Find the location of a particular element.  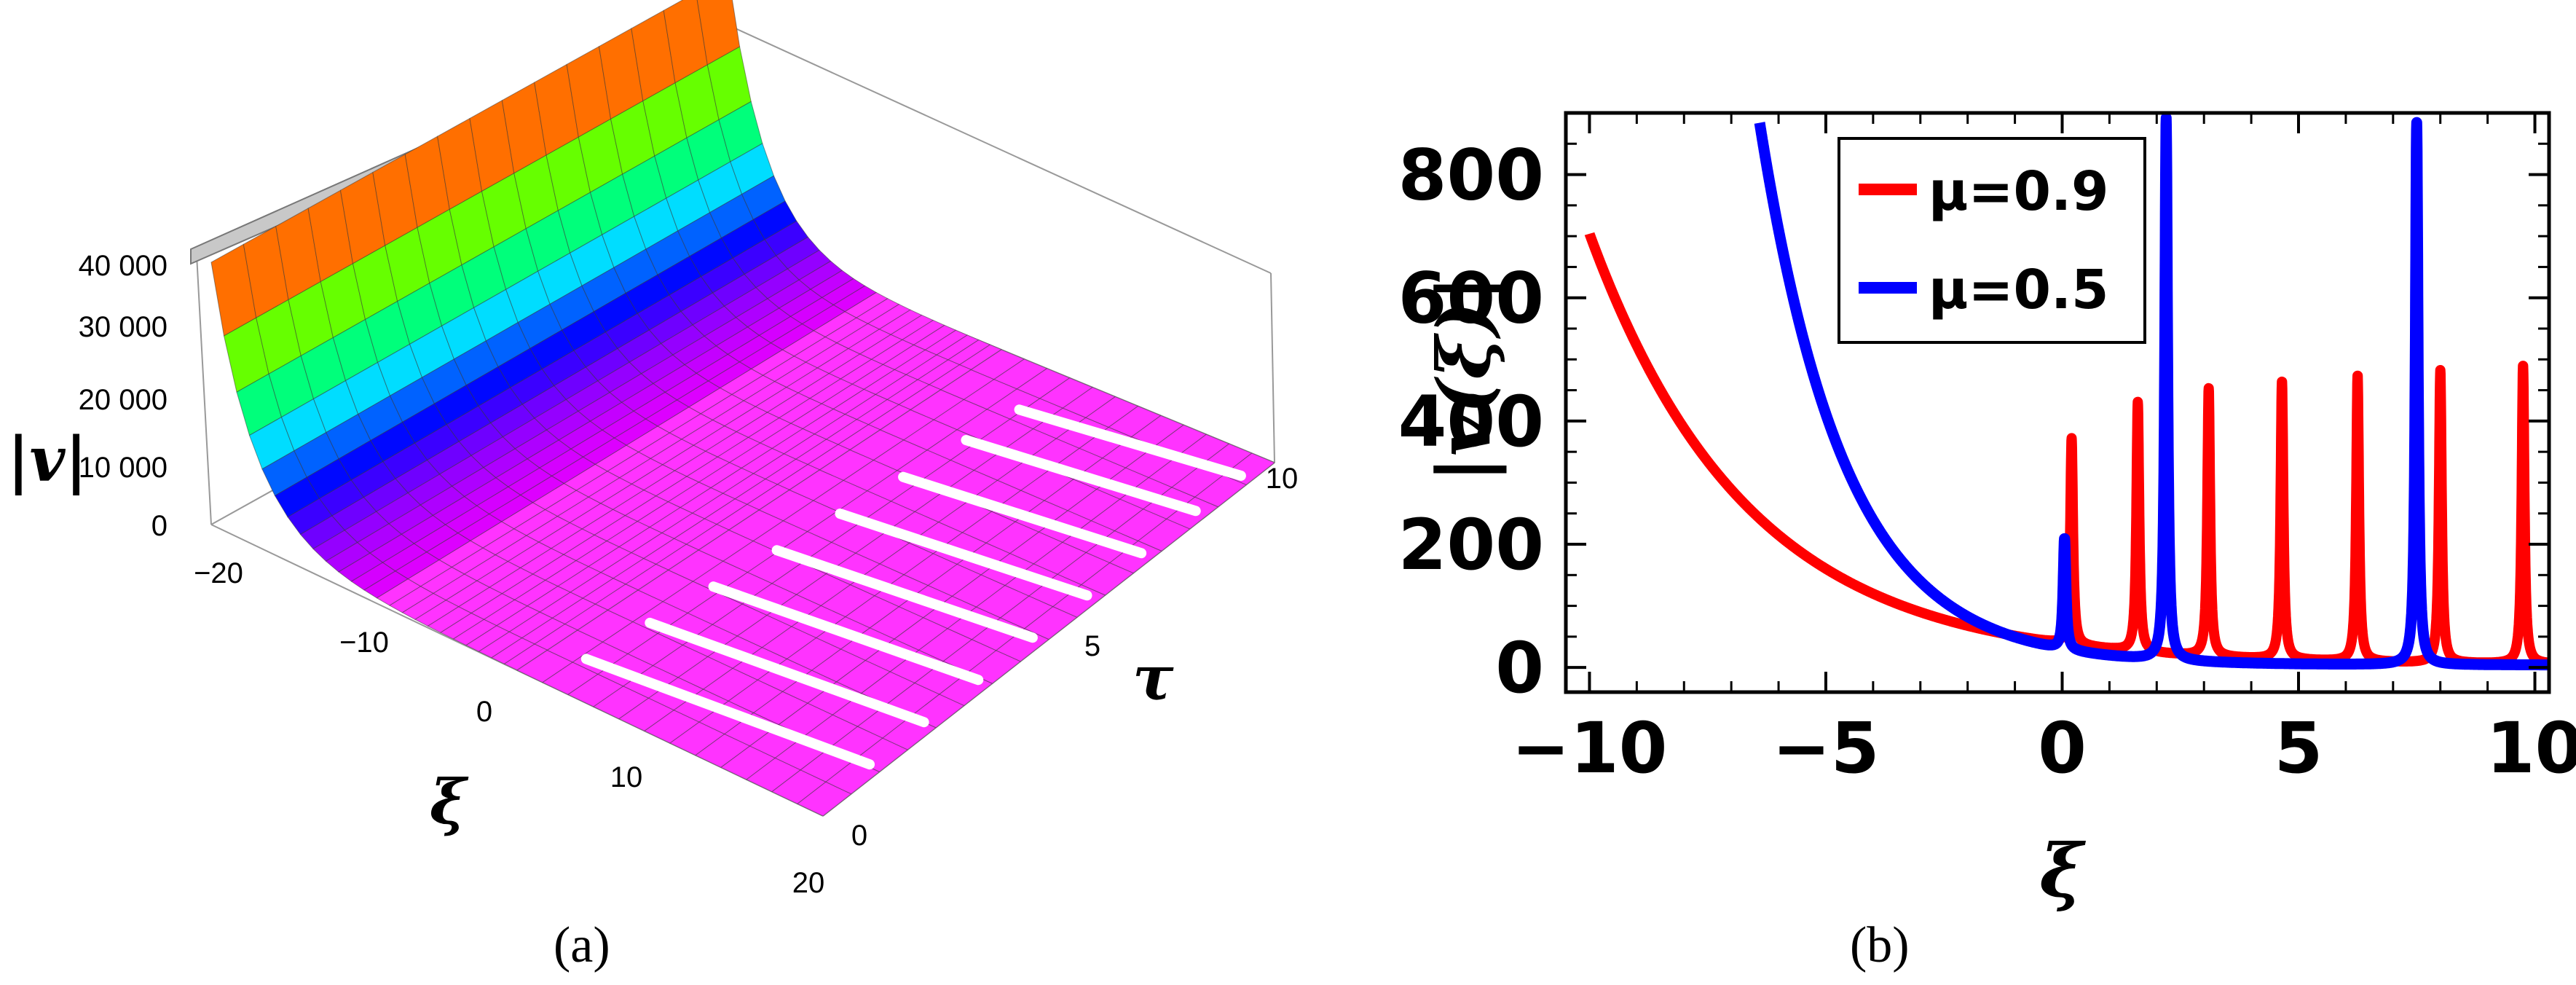

tau-tick-label: 5 is located at coordinates (1092, 646).